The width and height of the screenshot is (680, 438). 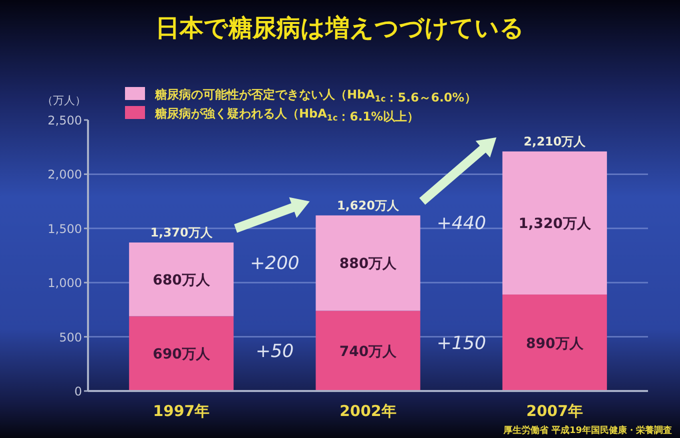 What do you see at coordinates (65, 283) in the screenshot?
I see `y-tick-label: 1,000` at bounding box center [65, 283].